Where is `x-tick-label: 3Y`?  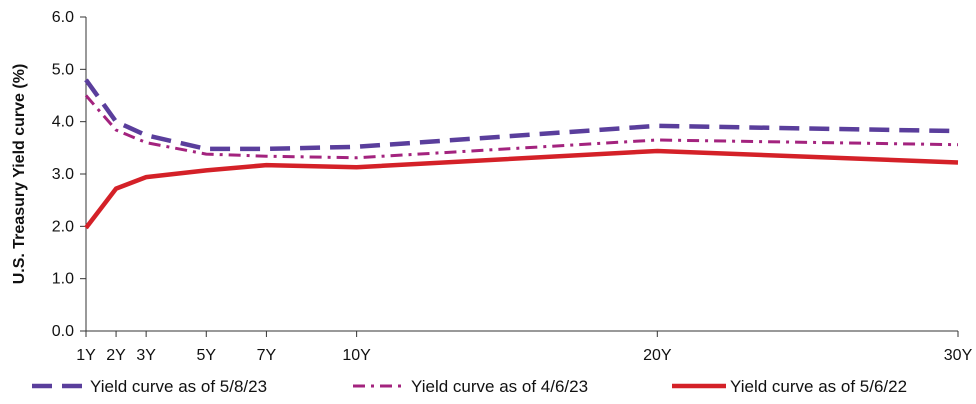
x-tick-label: 3Y is located at coordinates (146, 355).